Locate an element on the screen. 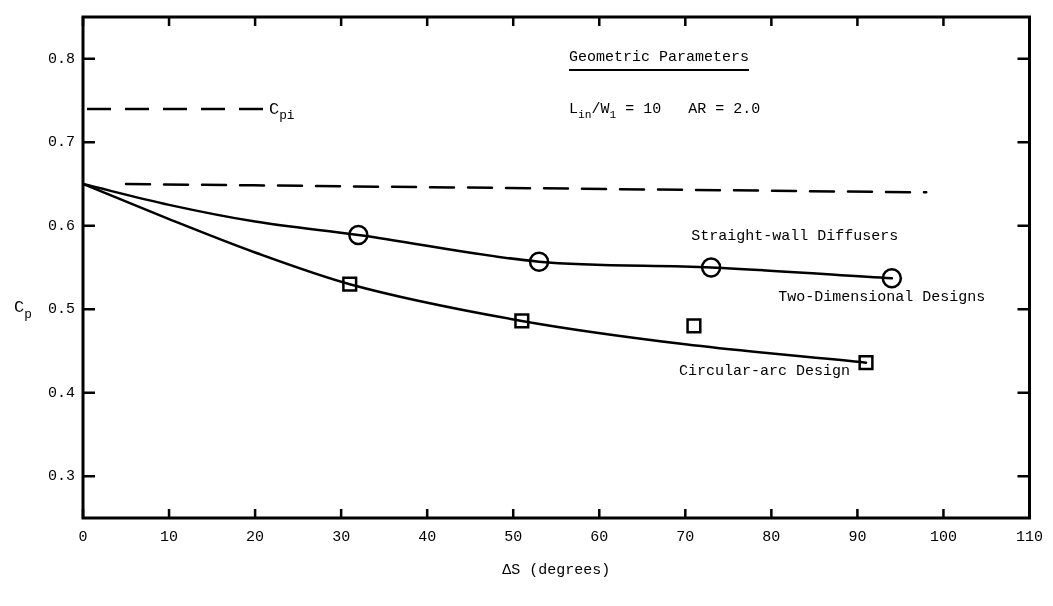 The height and width of the screenshot is (606, 1053). y-tick-label: 0.8 is located at coordinates (61, 59).